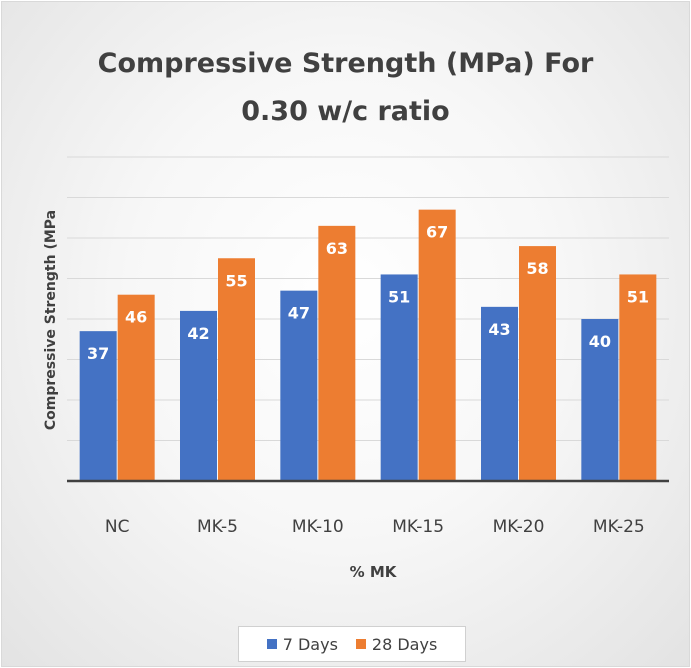 This screenshot has height=668, width=691. I want to click on x-axis-title: % MK, so click(374, 572).